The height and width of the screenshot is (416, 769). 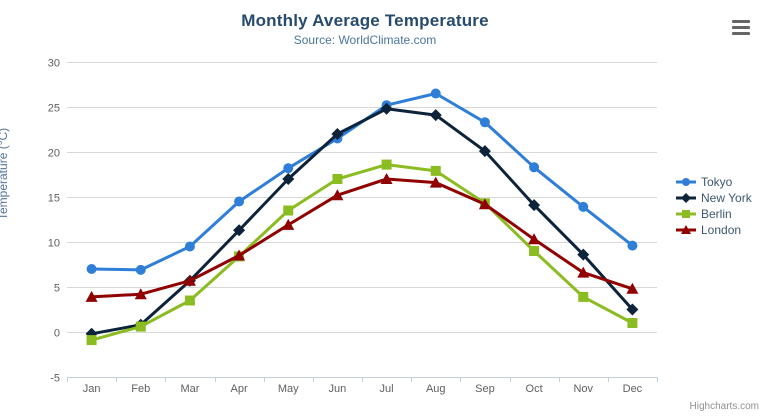 I want to click on data-point-london-may, so click(x=288, y=224).